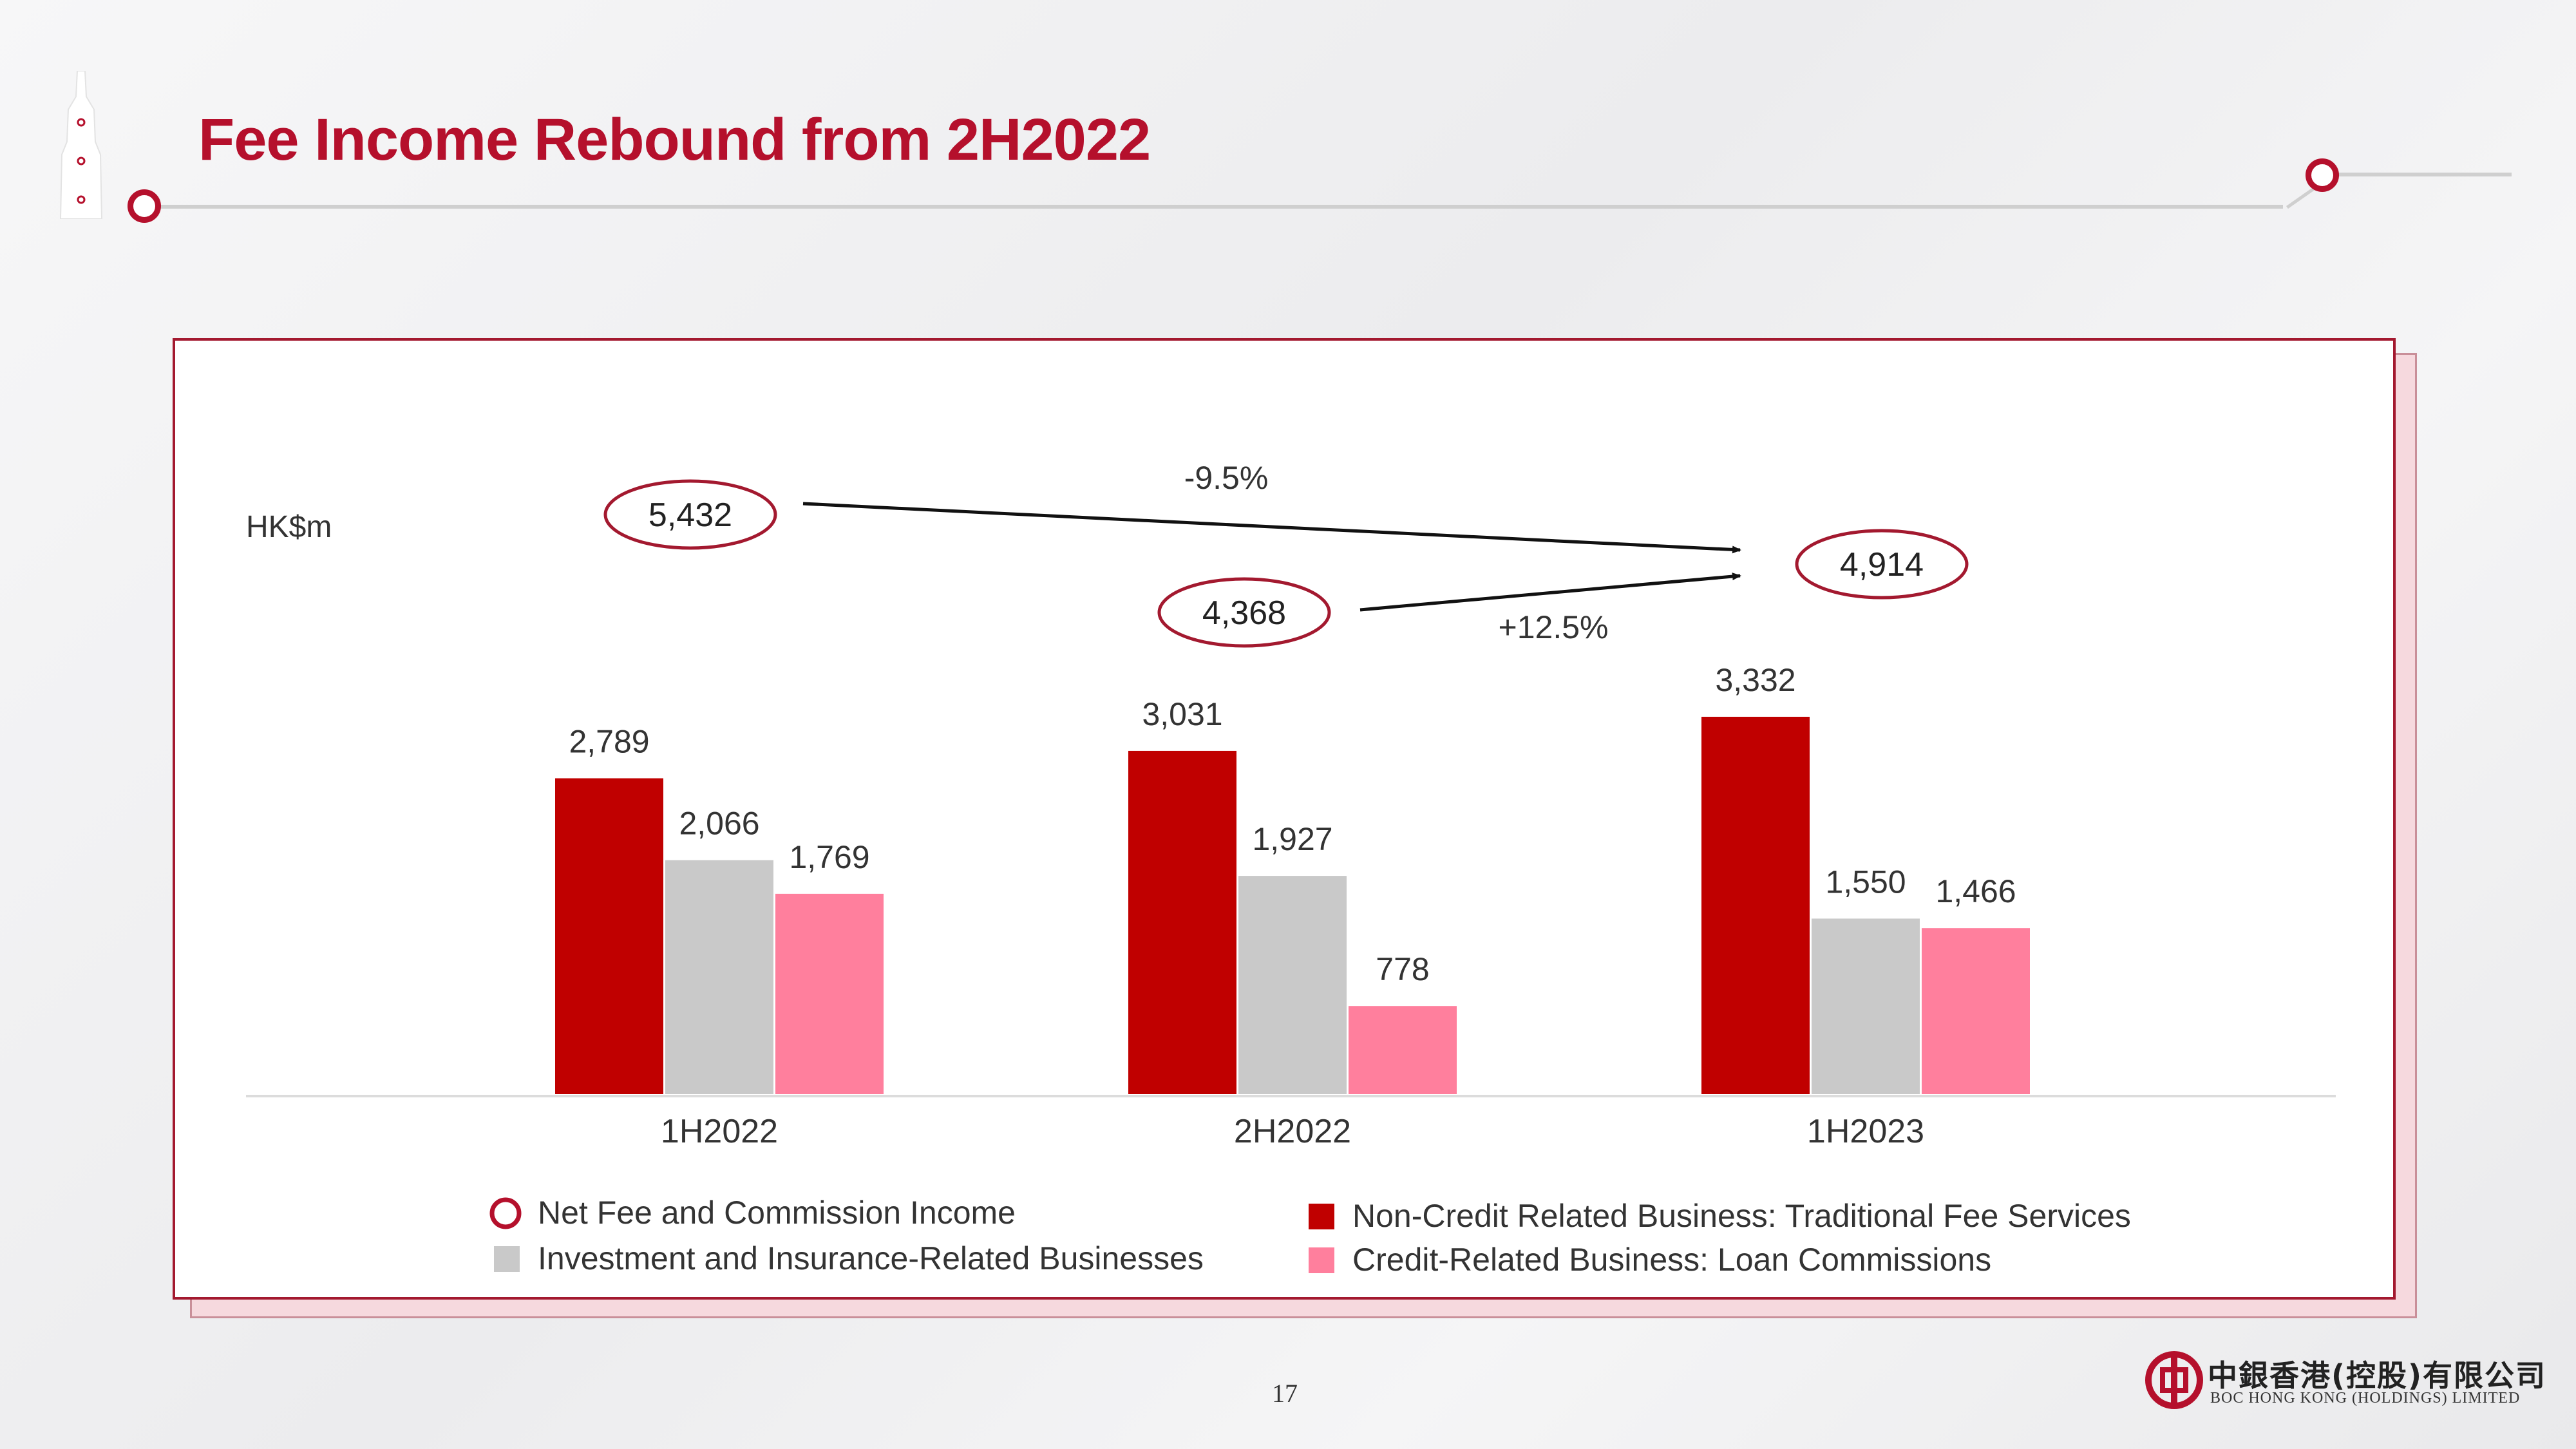 The image size is (2576, 1449). Describe the element at coordinates (2322, 175) in the screenshot. I see `divider-ring-right-icon` at that location.